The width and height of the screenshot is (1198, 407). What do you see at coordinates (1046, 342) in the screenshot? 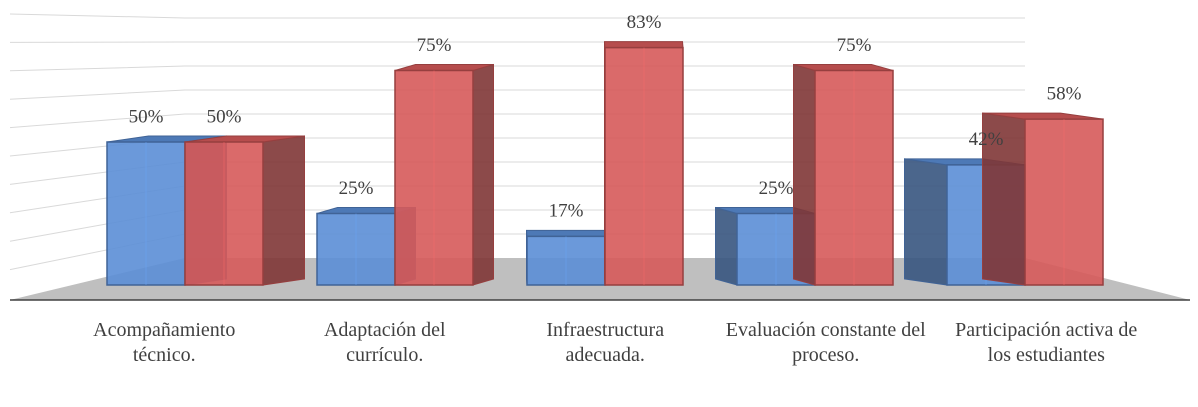
I see `x-tick-label: Participación activa de los estudiantes` at bounding box center [1046, 342].